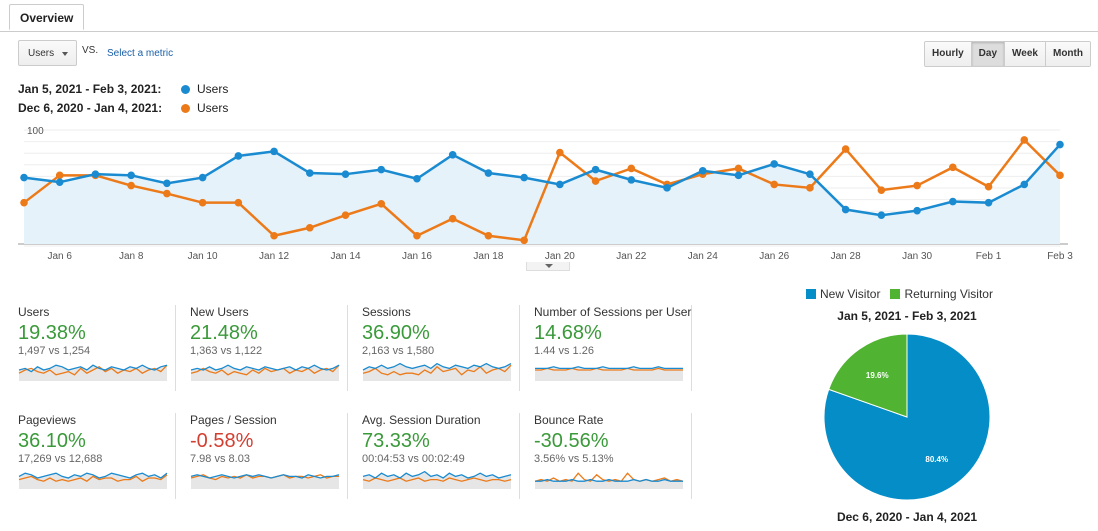  Describe the element at coordinates (774, 256) in the screenshot. I see `x-tick-label: Jan 26` at that location.